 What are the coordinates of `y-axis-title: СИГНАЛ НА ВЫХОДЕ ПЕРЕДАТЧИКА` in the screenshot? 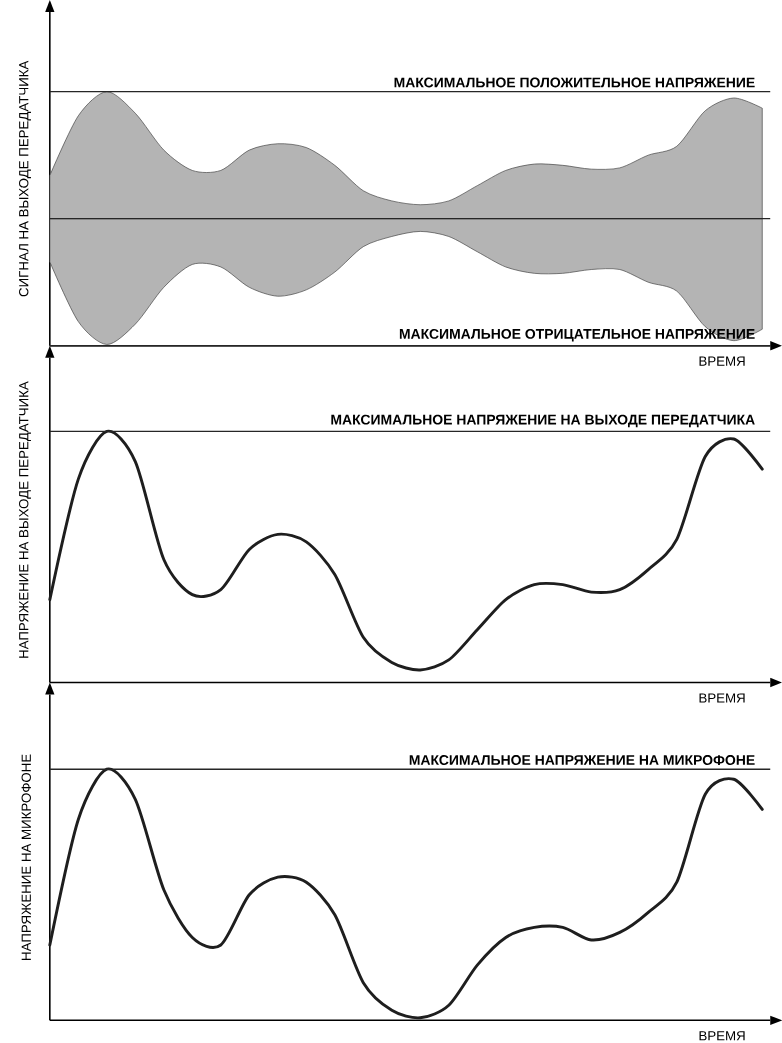 It's located at (24, 178).